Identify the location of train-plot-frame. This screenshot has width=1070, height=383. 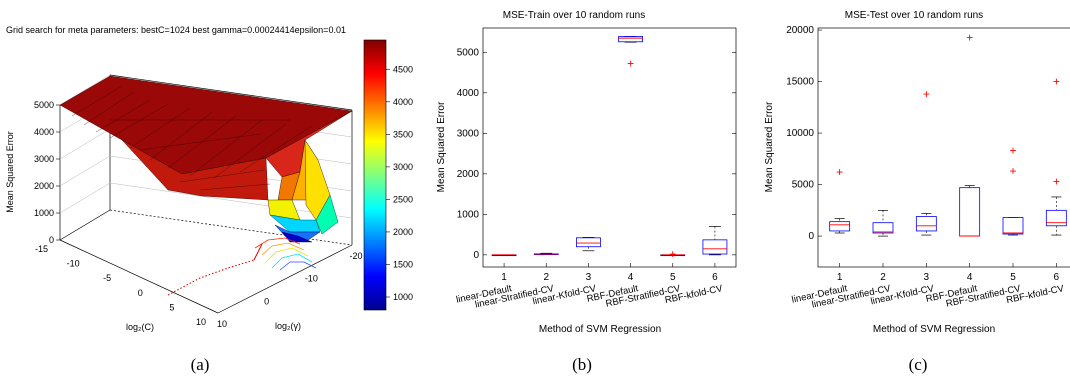
(609, 147).